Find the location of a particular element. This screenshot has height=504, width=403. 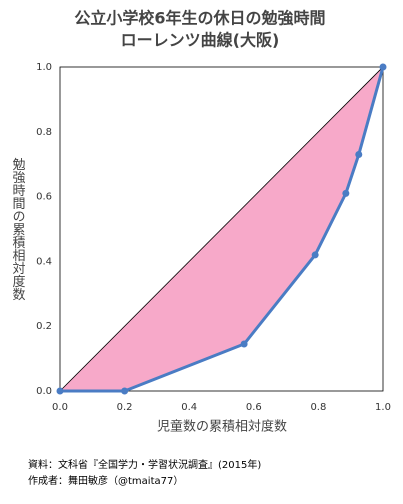

author-note: 作成者：舞田敏彦（@tmaita77） is located at coordinates (105, 480).